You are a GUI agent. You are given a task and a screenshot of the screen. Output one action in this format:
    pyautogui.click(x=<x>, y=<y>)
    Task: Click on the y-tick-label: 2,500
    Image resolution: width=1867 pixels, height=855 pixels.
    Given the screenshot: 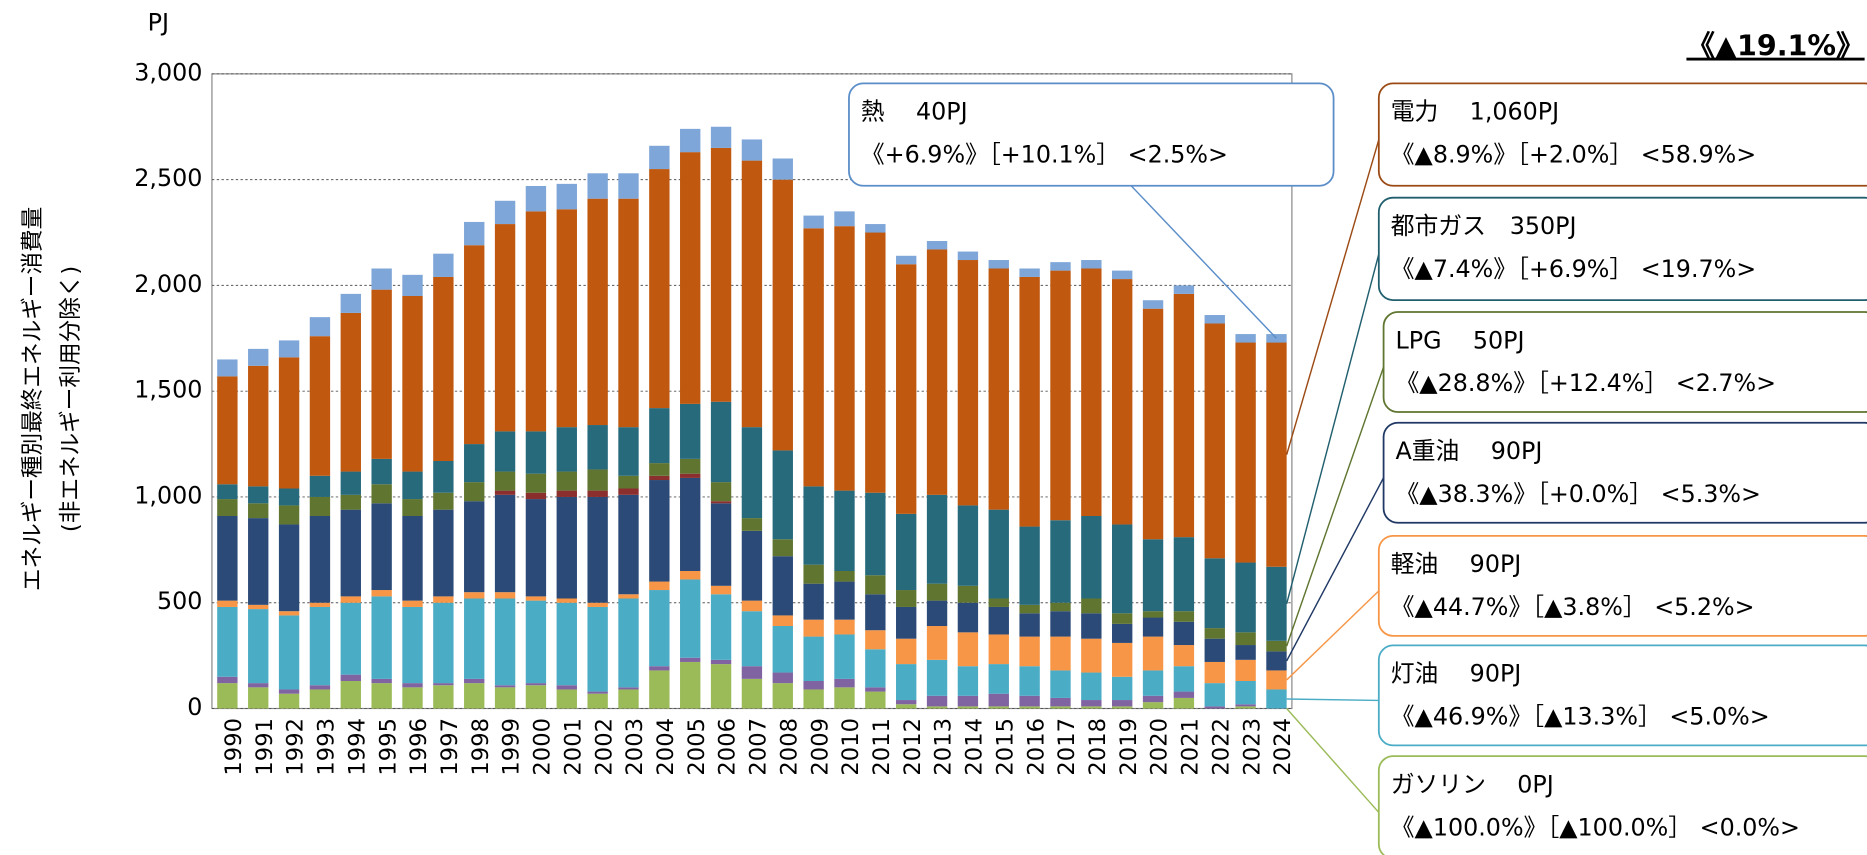 What is the action you would take?
    pyautogui.click(x=168, y=178)
    